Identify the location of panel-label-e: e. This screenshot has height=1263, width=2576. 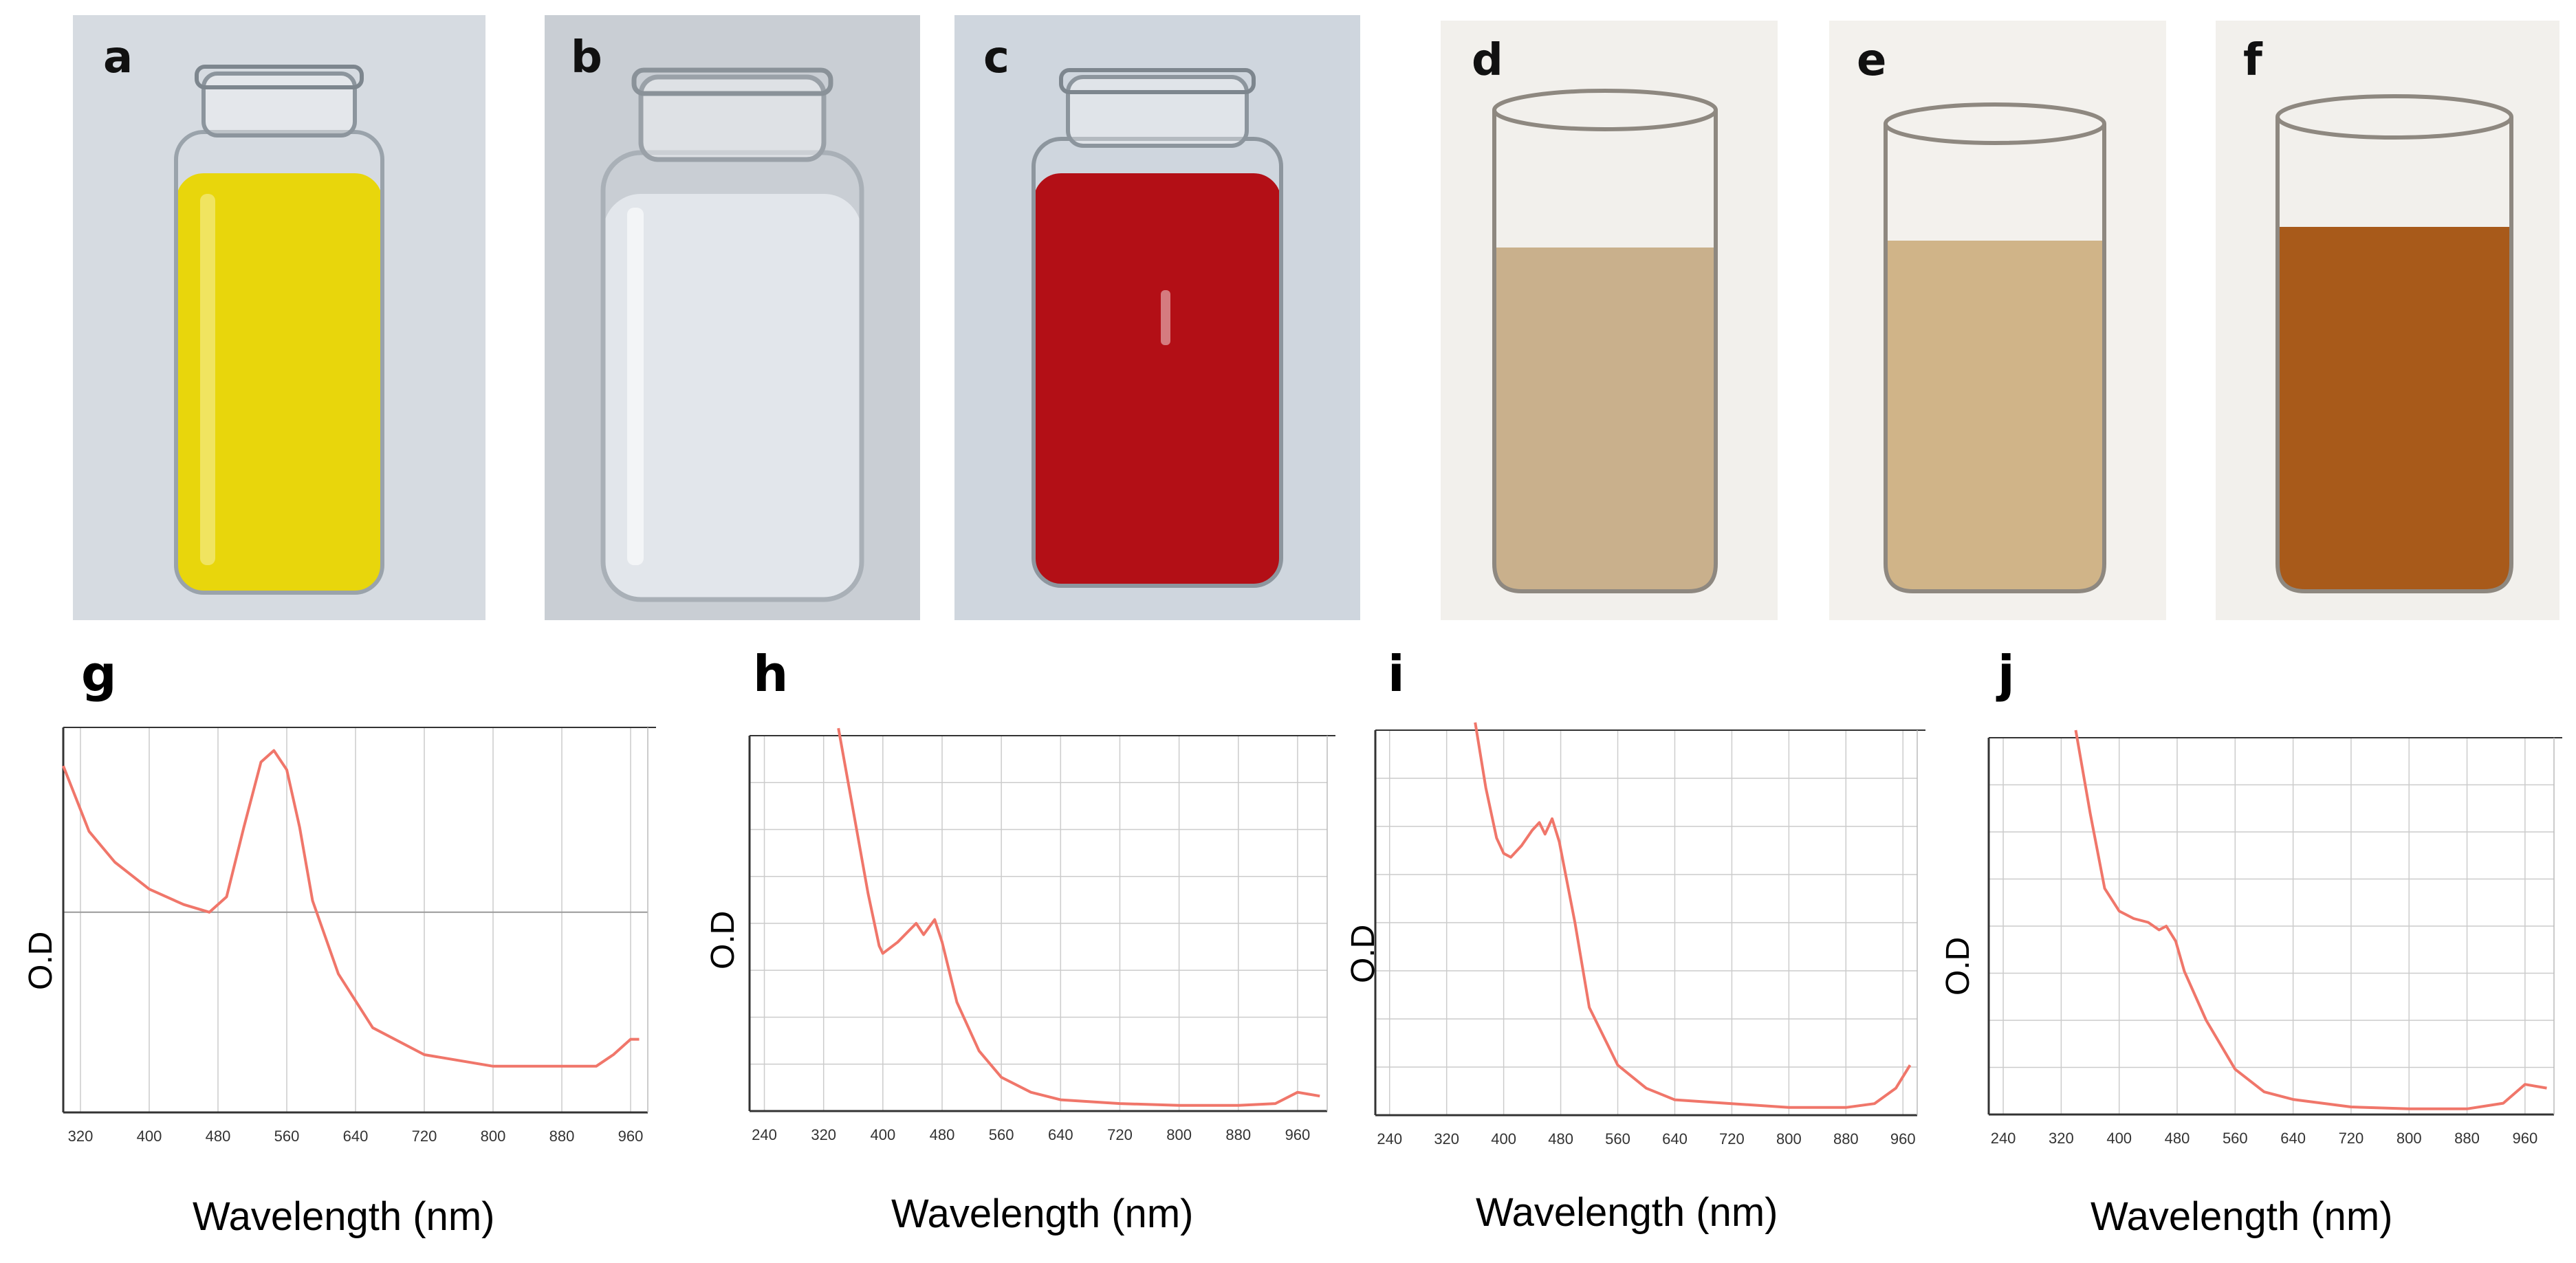
(1872, 61).